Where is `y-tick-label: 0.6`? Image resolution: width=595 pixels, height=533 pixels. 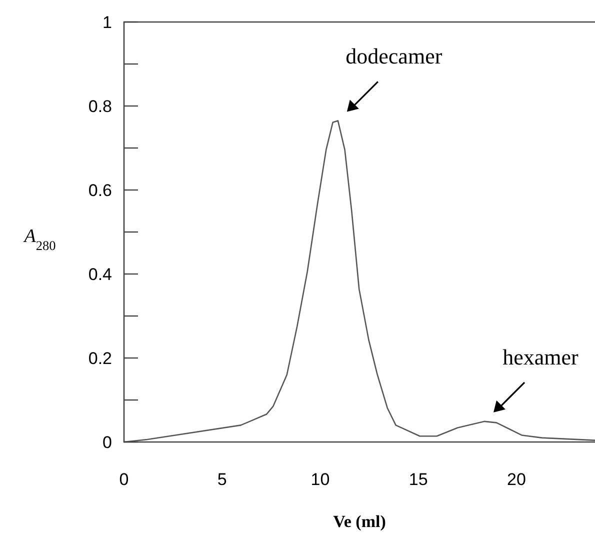
y-tick-label: 0.6 is located at coordinates (100, 190).